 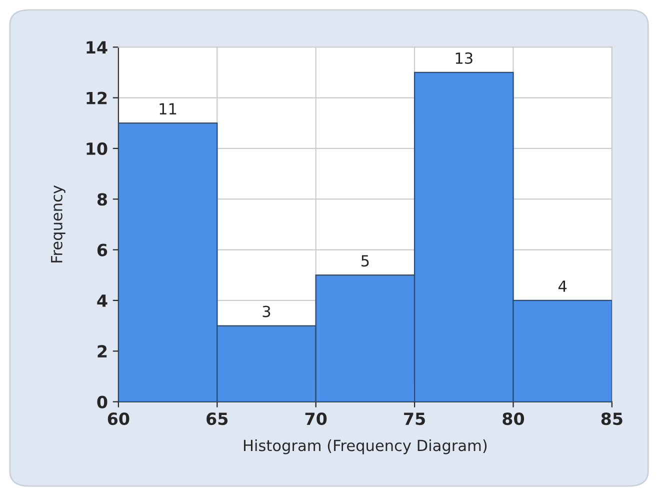 What do you see at coordinates (97, 47) in the screenshot?
I see `y-tick-label: 14` at bounding box center [97, 47].